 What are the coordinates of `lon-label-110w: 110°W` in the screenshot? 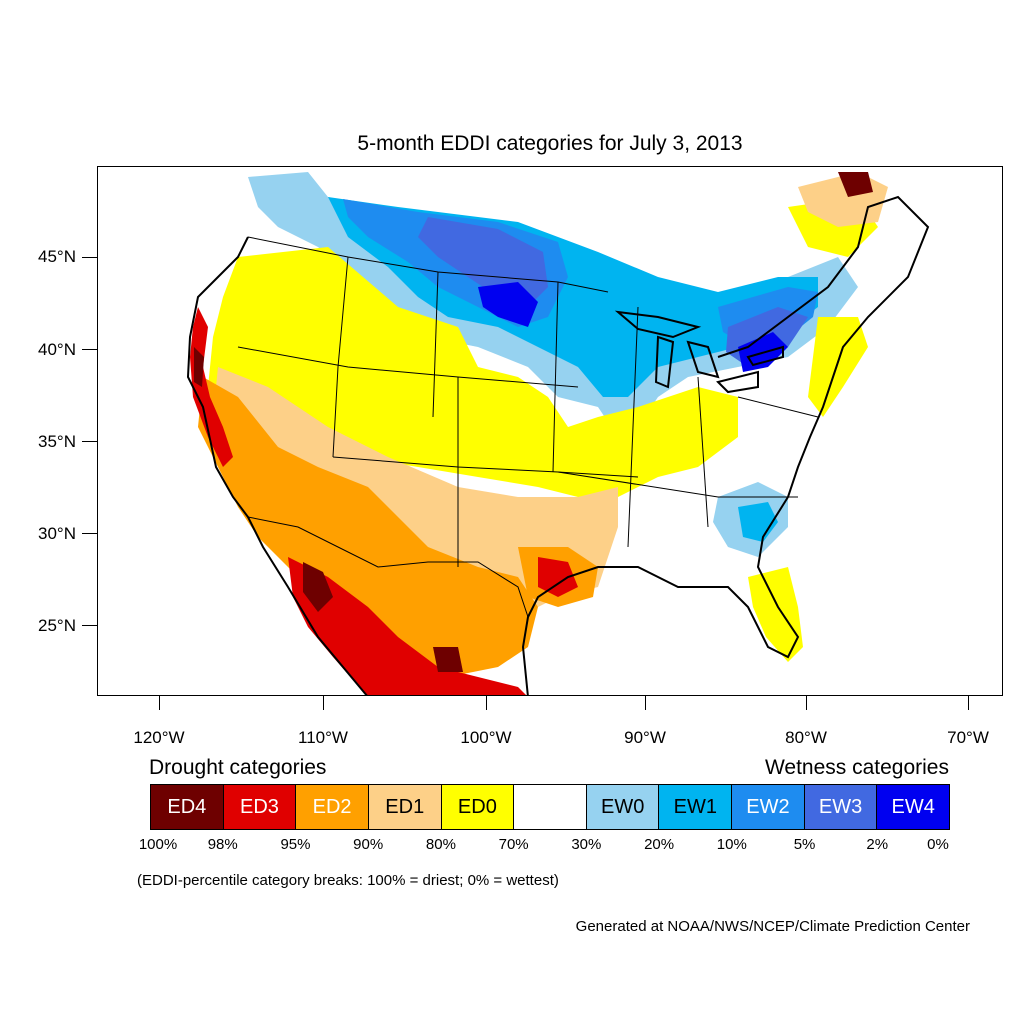 It's located at (323, 737).